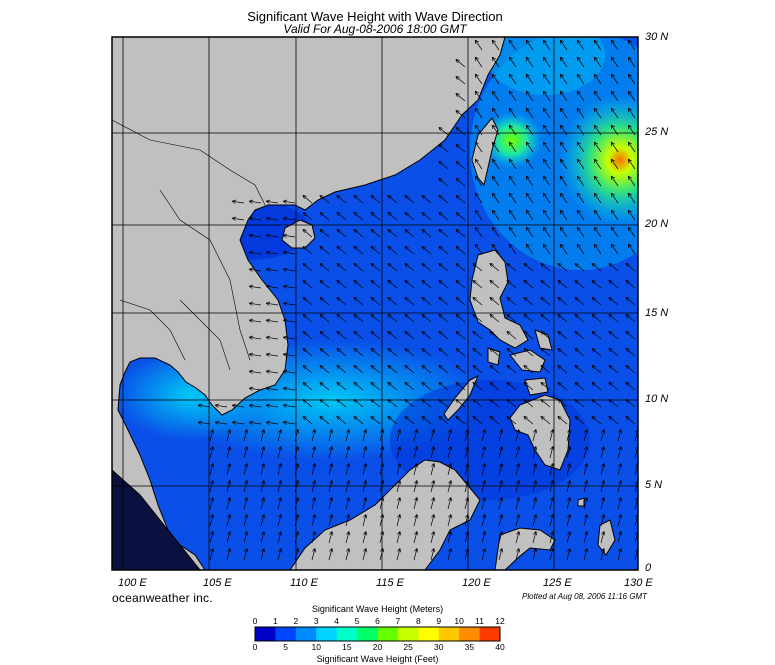 This screenshot has height=665, width=775. What do you see at coordinates (469, 647) in the screenshot?
I see `colorbar-feet-tick: 35` at bounding box center [469, 647].